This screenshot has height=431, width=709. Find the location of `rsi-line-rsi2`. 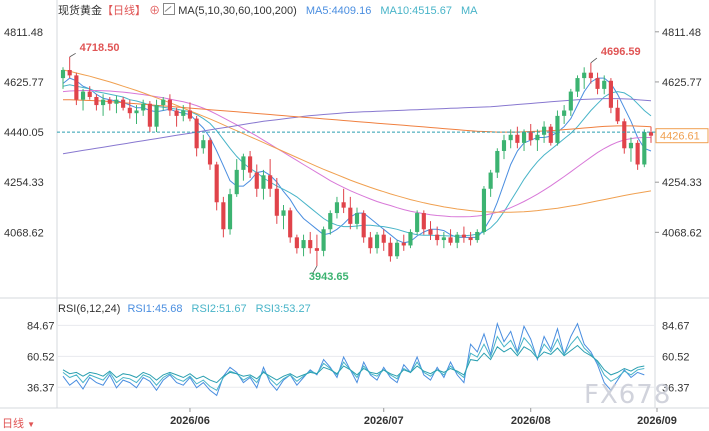

rsi-line-rsi2 is located at coordinates (353, 363).